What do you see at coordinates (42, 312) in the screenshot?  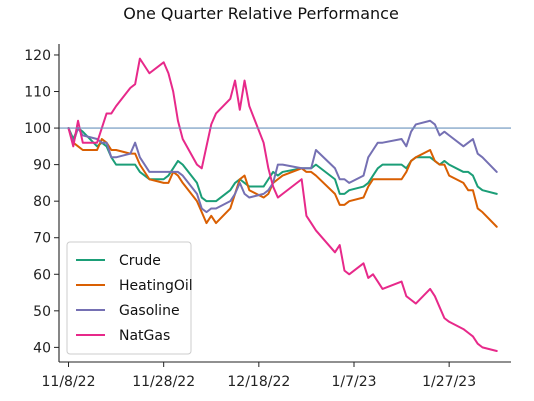 I see `y-tick-label: 50` at bounding box center [42, 312].